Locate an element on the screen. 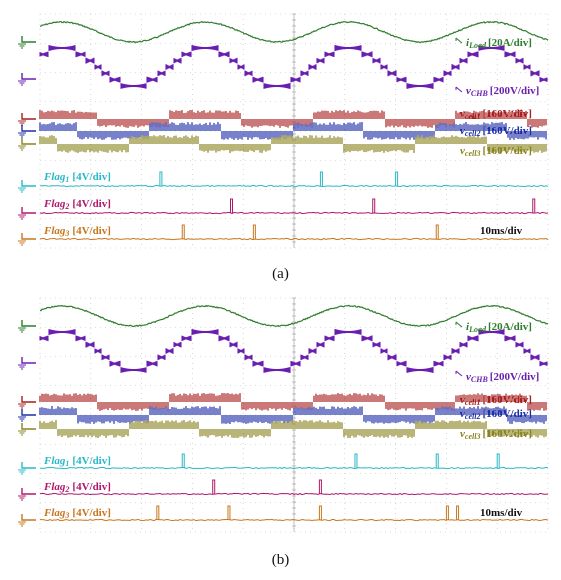 This screenshot has width=561, height=580. caption-a: (a) is located at coordinates (280, 274).